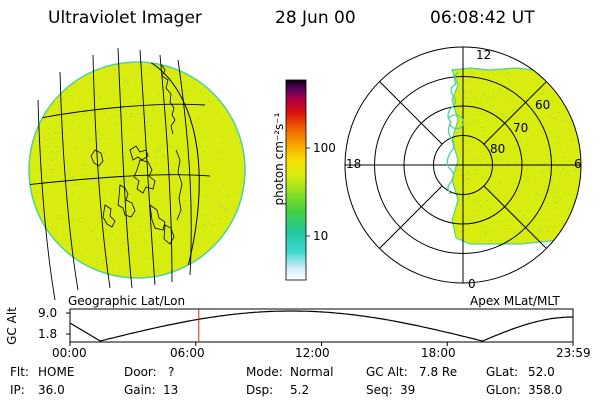 The width and height of the screenshot is (600, 400). What do you see at coordinates (12, 326) in the screenshot?
I see `altitude-axis-label: GC Alt` at bounding box center [12, 326].